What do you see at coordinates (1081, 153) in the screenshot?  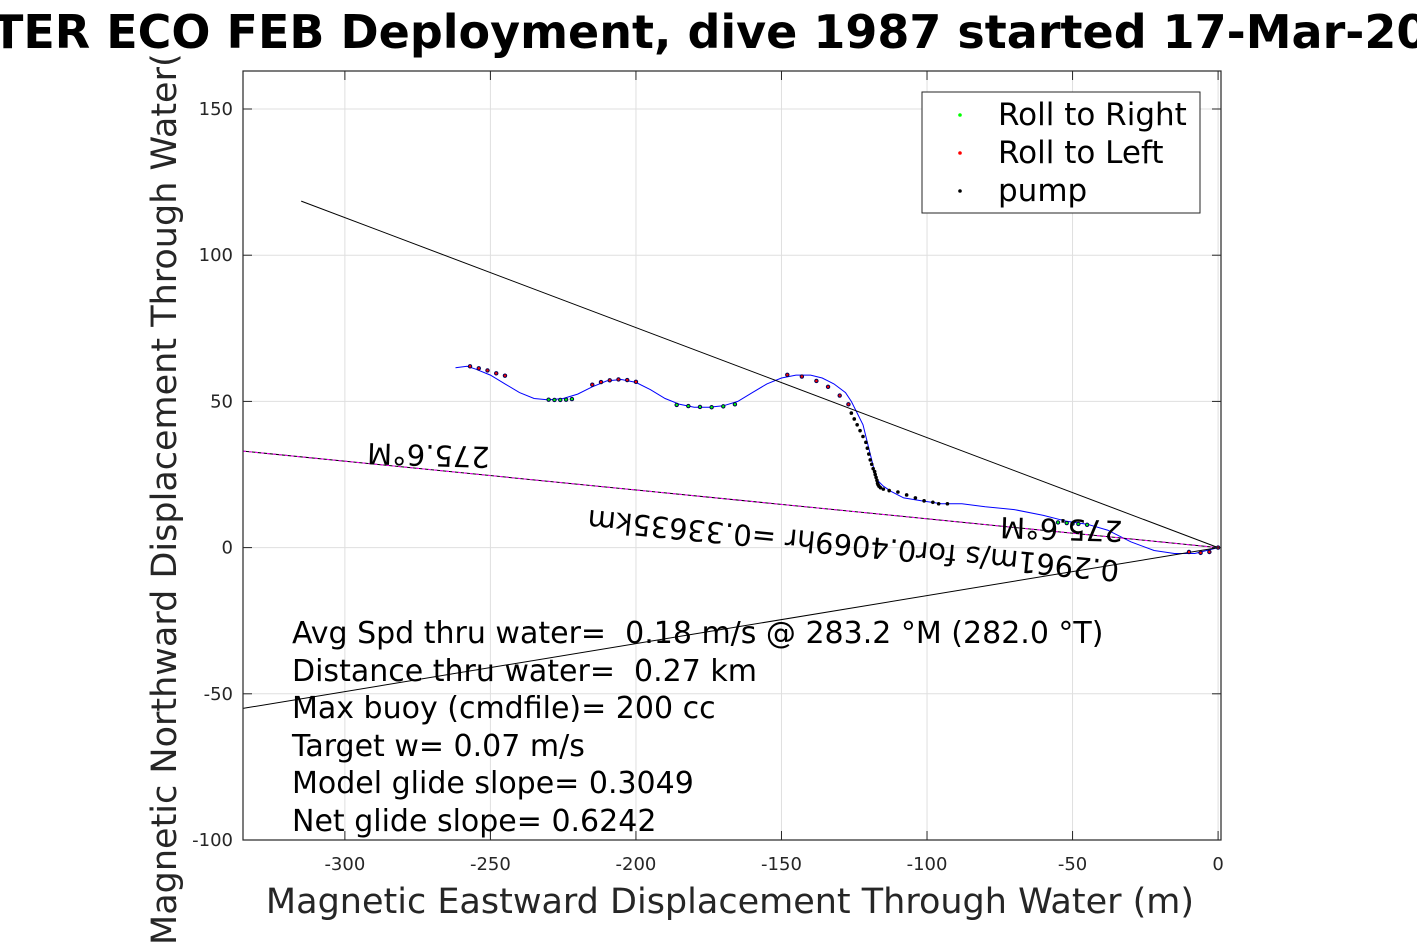 I see `legend-roll-left-label: Roll to Left` at bounding box center [1081, 153].